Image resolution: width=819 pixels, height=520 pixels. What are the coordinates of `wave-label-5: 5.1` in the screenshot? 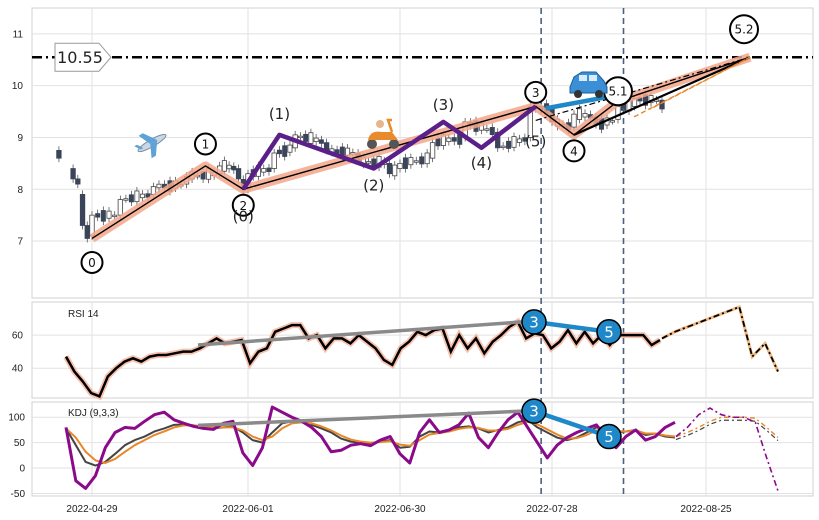 It's located at (617, 92).